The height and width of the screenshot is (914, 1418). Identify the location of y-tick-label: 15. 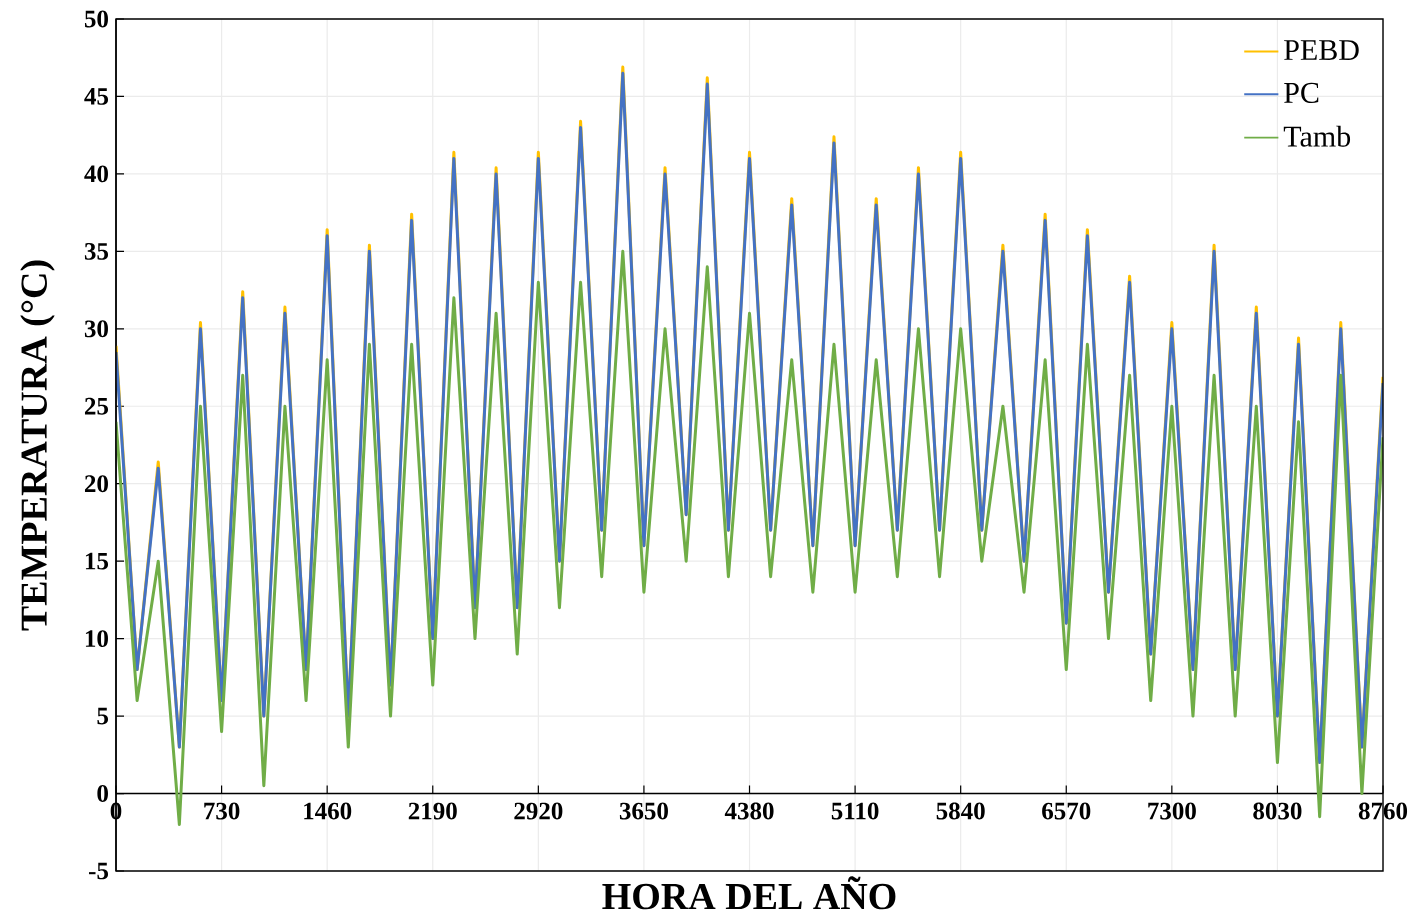
(97, 561).